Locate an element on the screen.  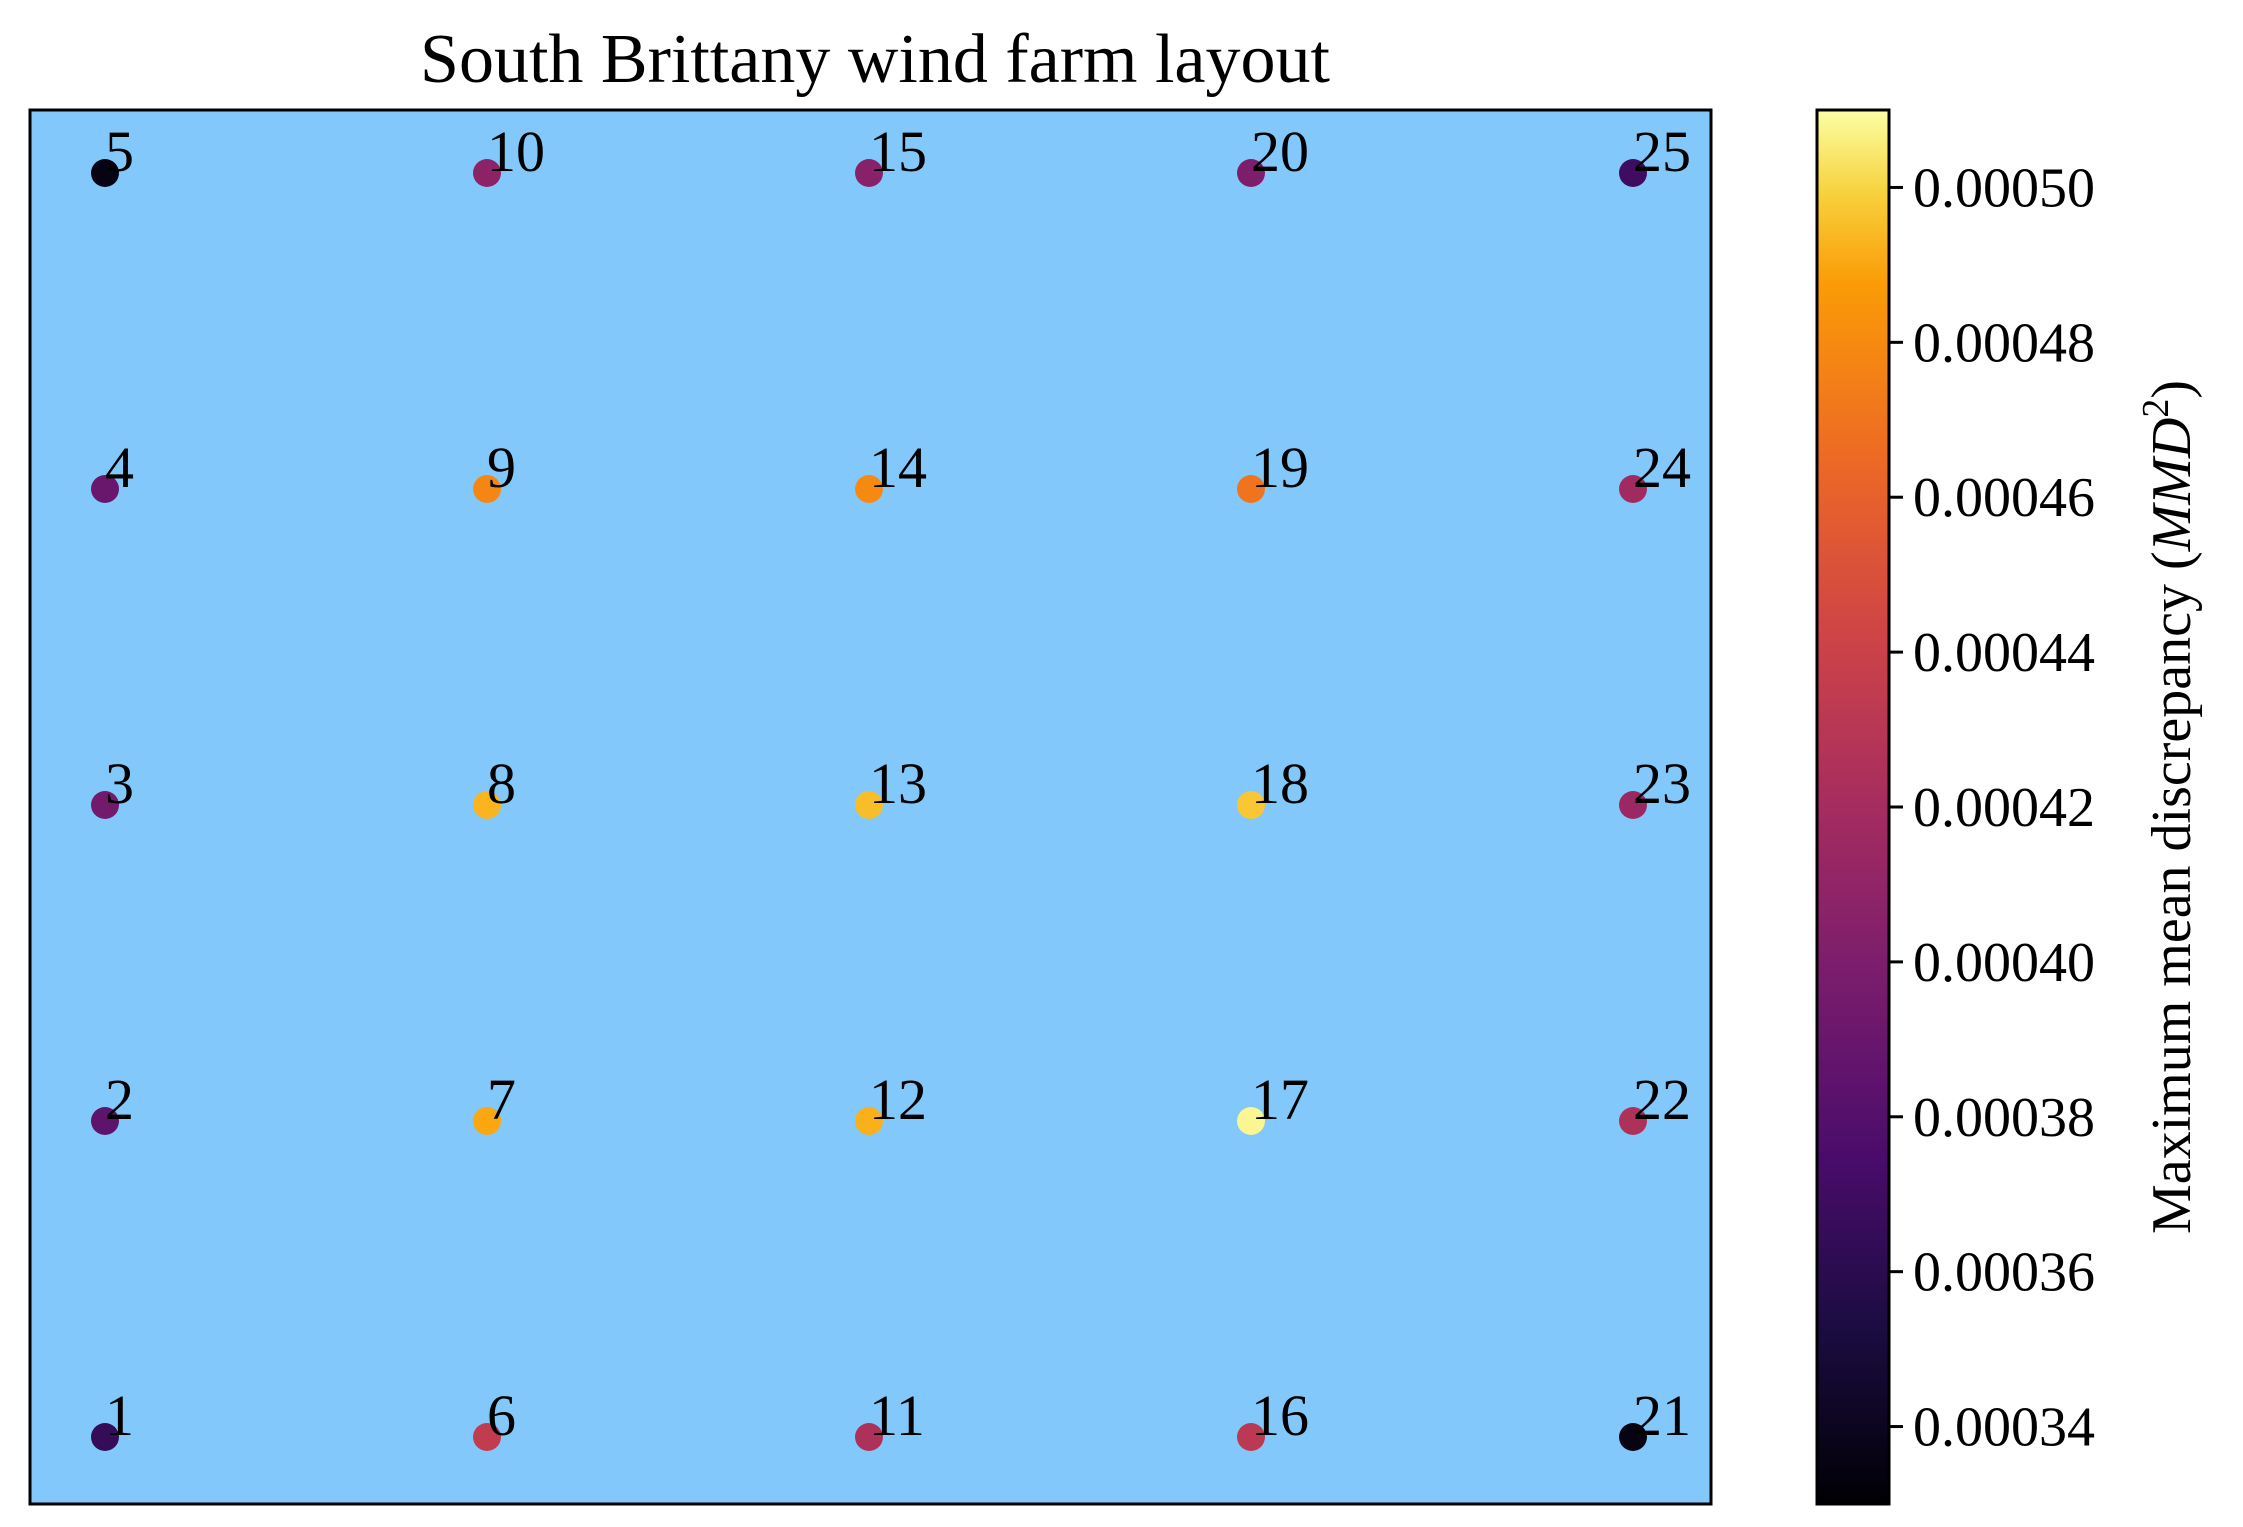
colorbar-label: Maximum mean discrepancy (MMD2) is located at coordinates (2169, 807).